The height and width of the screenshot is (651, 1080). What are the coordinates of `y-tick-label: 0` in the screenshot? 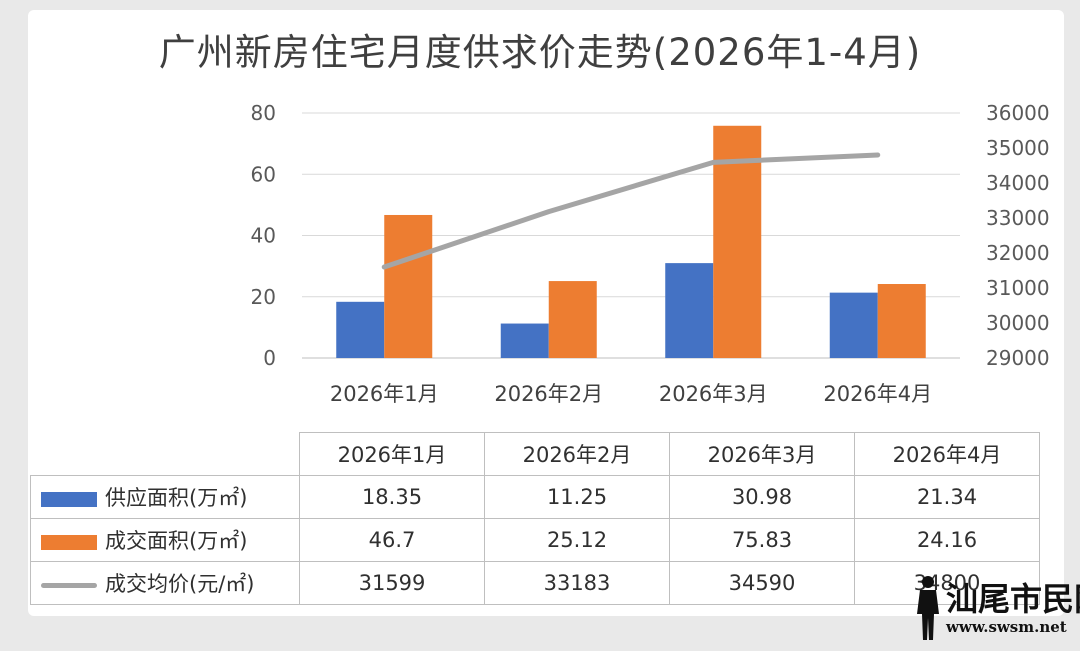 It's located at (269, 358).